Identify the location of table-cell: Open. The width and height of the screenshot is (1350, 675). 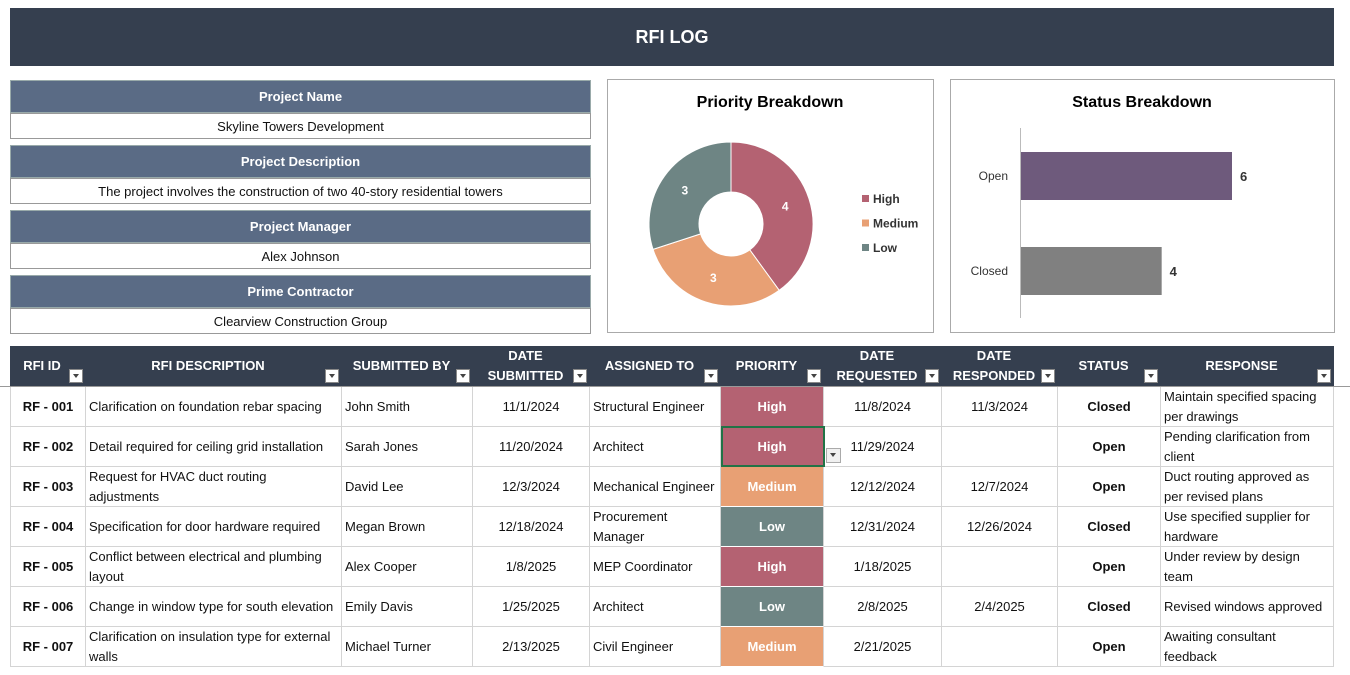
(1109, 567).